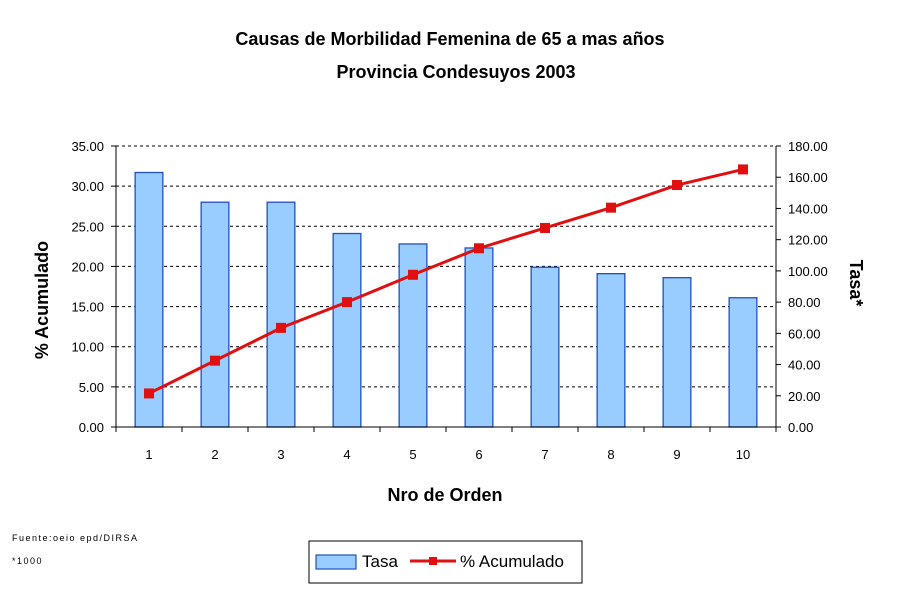 Image resolution: width=900 pixels, height=600 pixels. What do you see at coordinates (346, 454) in the screenshot?
I see `x-tick-label: 4` at bounding box center [346, 454].